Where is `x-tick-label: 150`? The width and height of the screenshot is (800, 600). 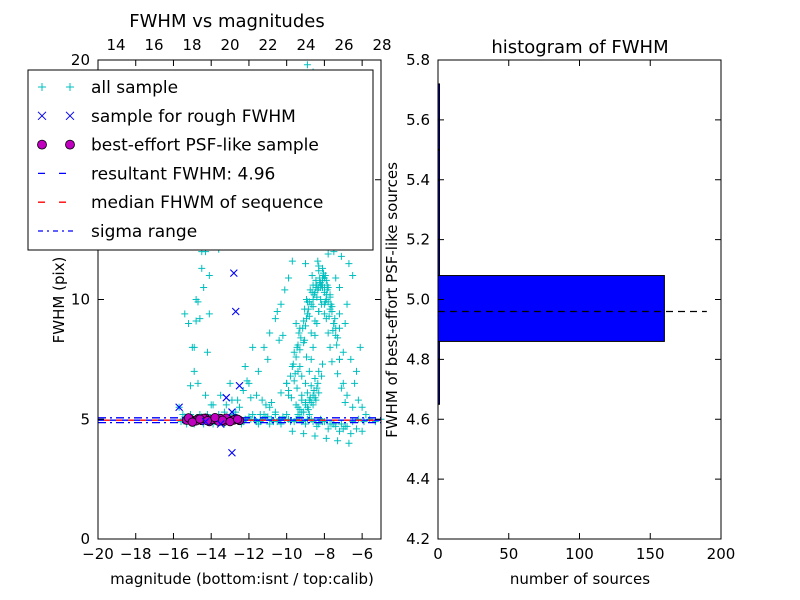
x-tick-label: 150 is located at coordinates (650, 554).